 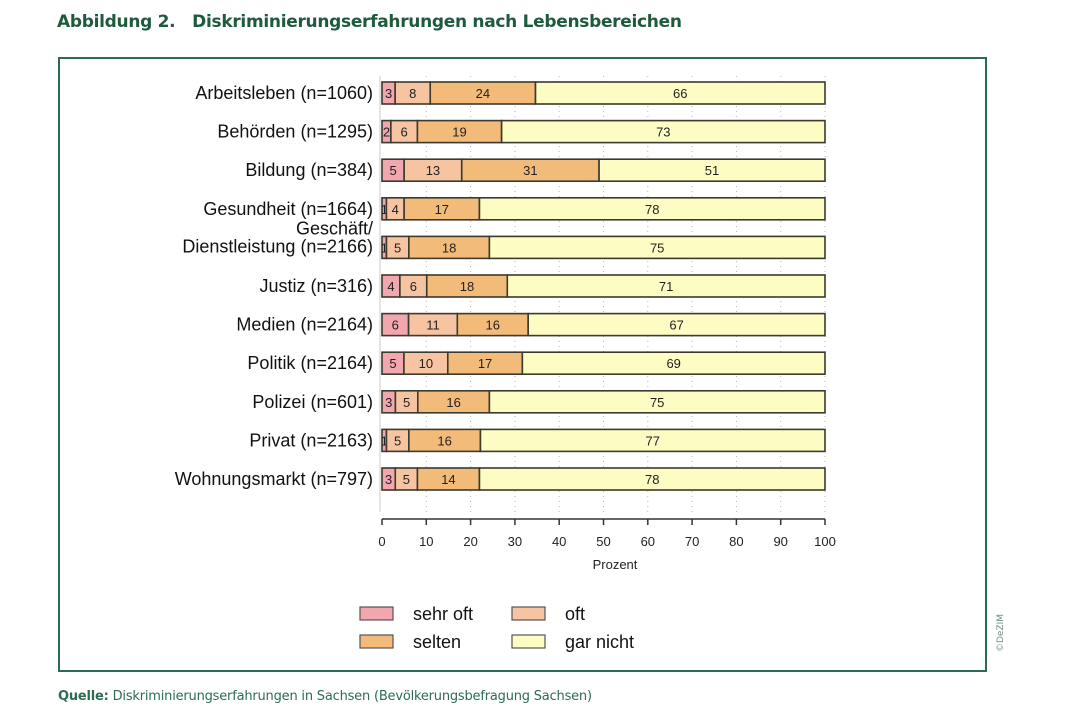 I want to click on data-label: 77, so click(x=652, y=440).